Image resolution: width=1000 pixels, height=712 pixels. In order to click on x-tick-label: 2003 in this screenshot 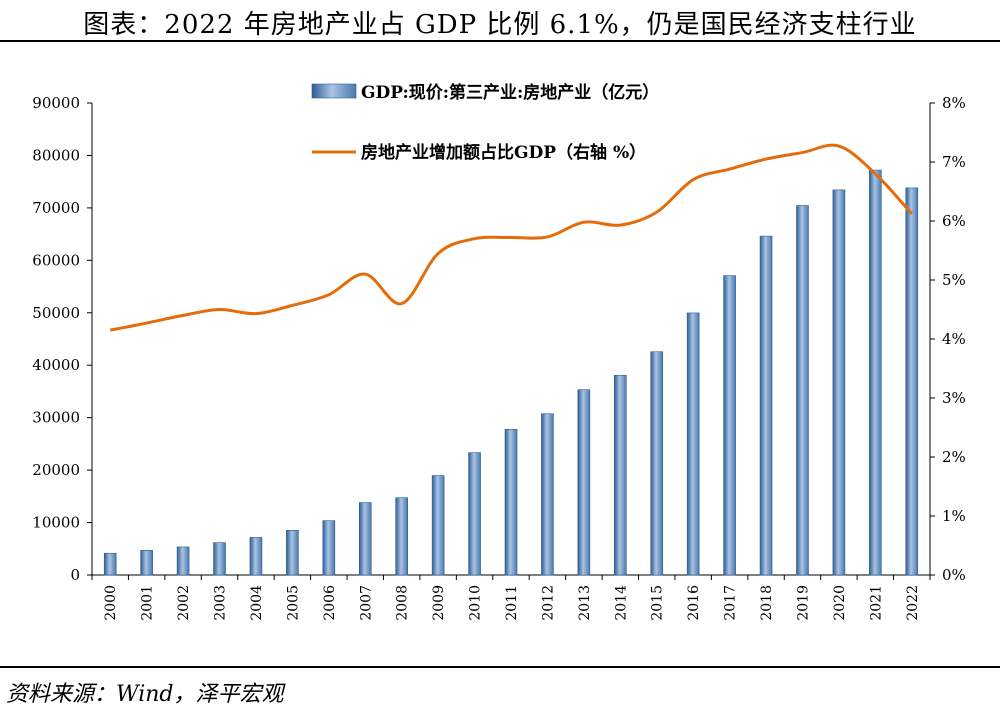, I will do `click(221, 603)`.